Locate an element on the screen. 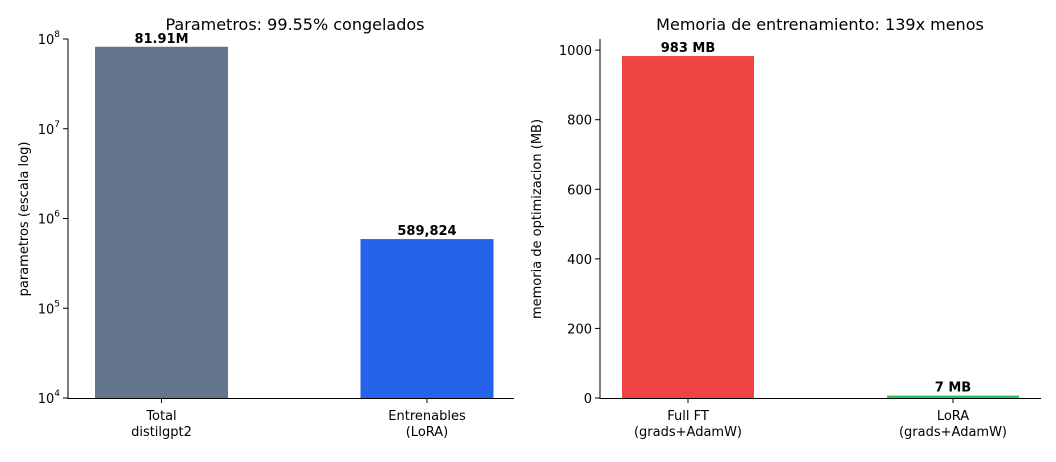  x-tick-label: Full FT is located at coordinates (688, 416).